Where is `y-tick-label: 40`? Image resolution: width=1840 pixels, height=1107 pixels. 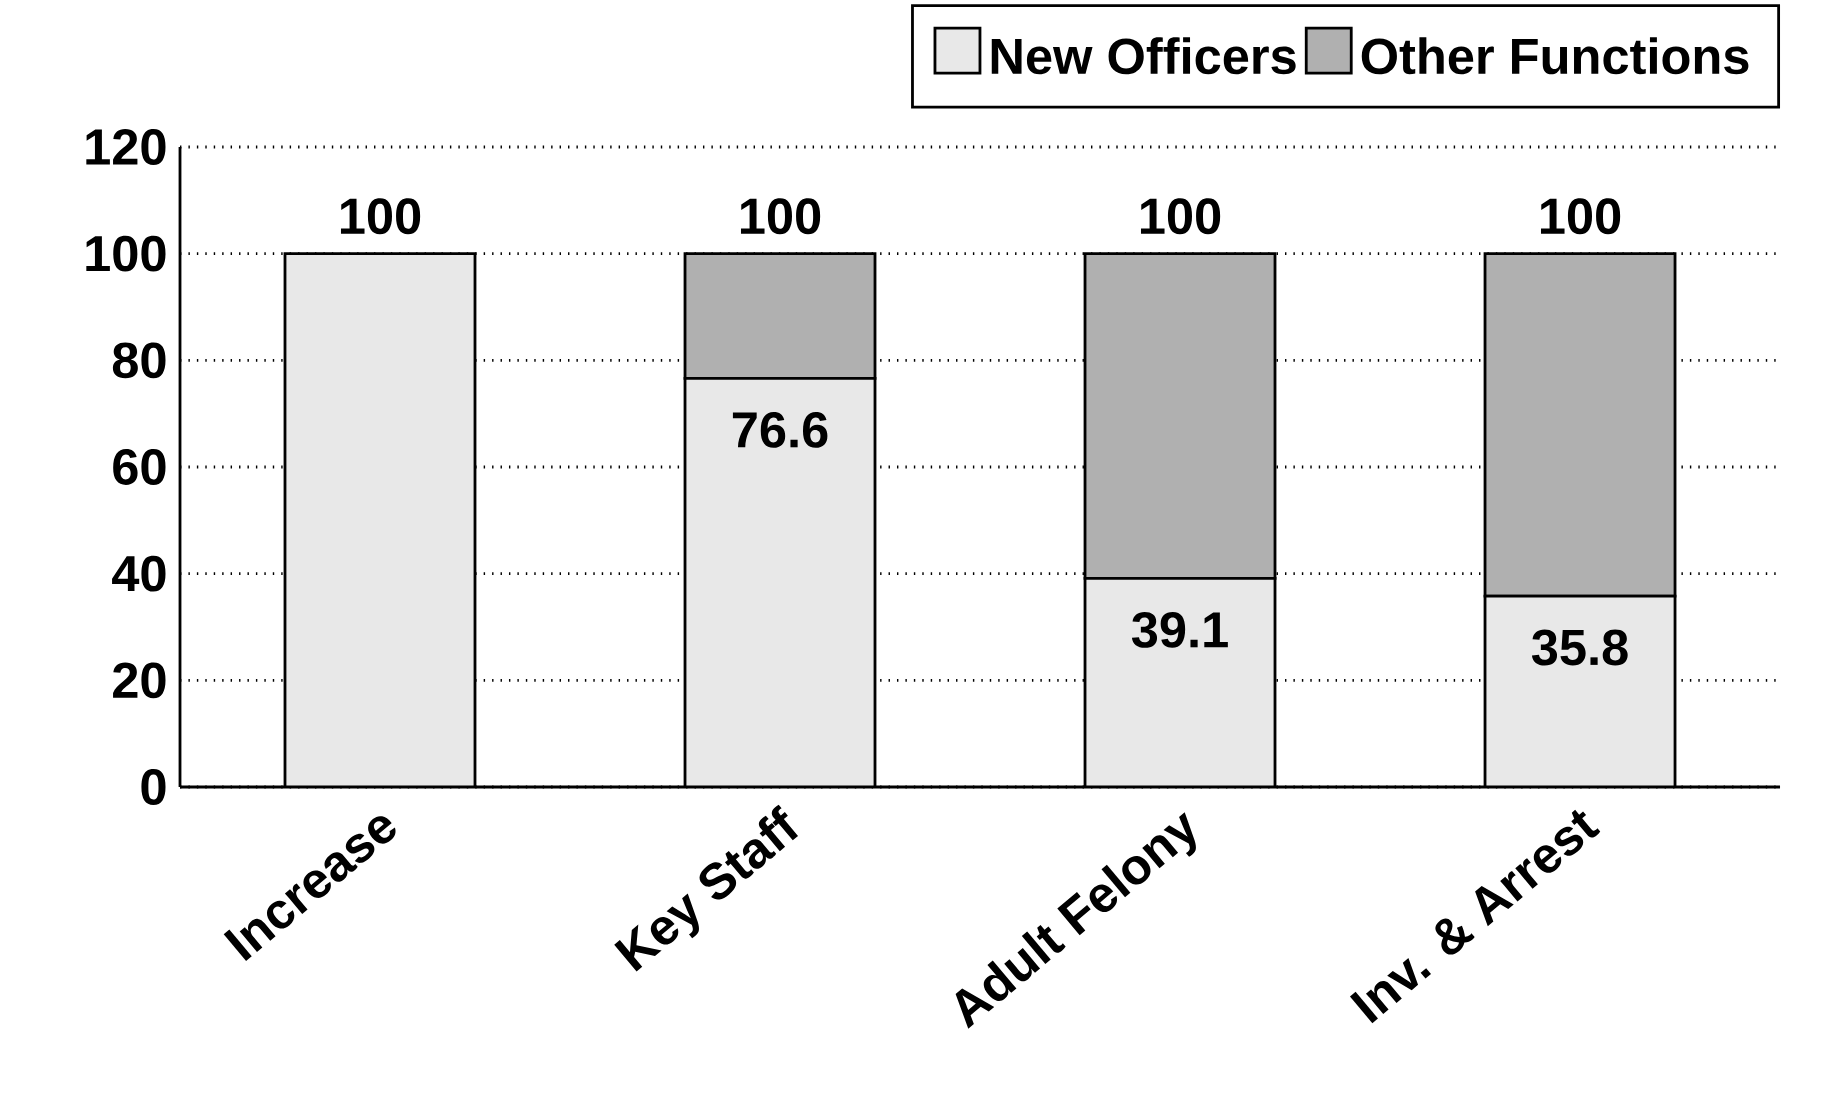
y-tick-label: 40 is located at coordinates (139, 573).